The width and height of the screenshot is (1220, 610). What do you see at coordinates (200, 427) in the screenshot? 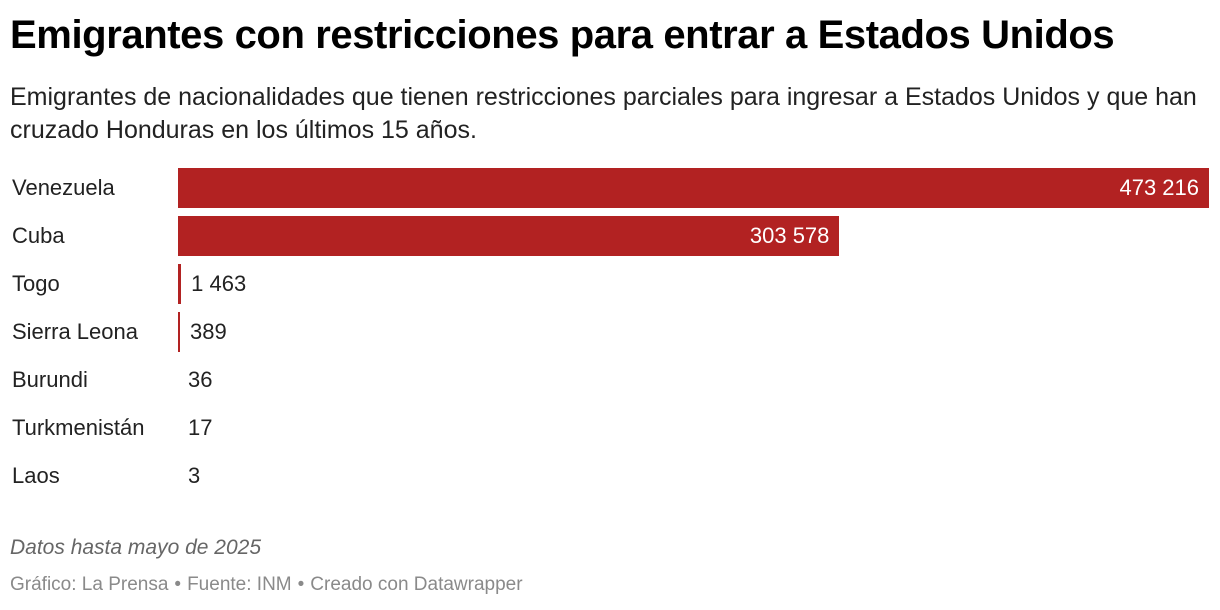
I see `value-label: 17` at bounding box center [200, 427].